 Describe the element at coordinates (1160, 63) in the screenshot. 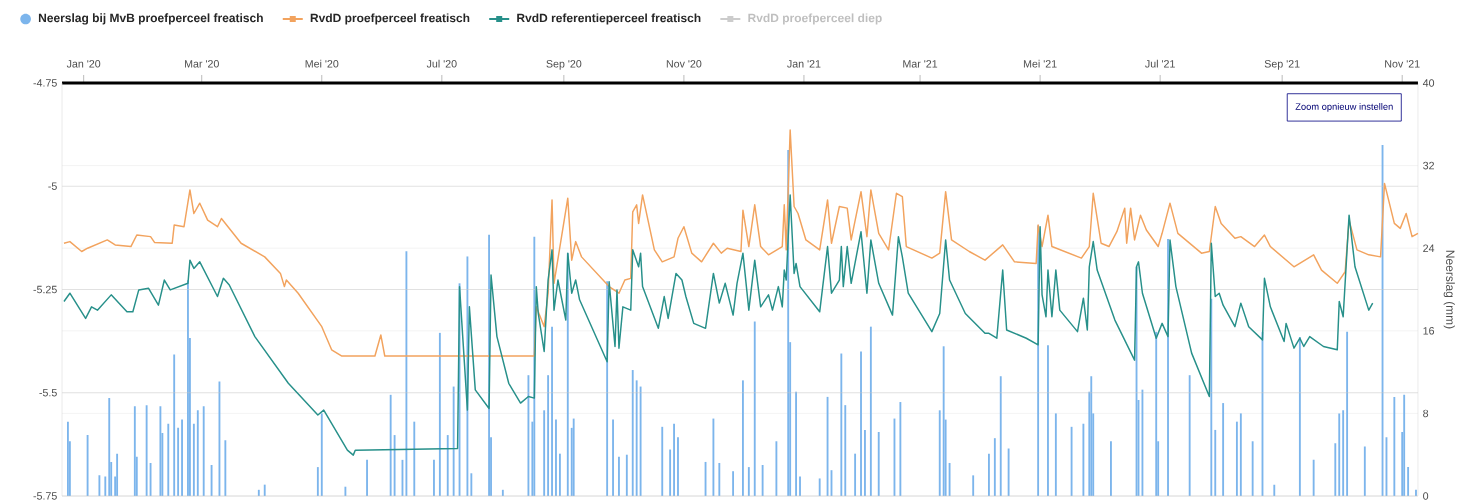

I see `x-tick-label: Jul '21` at that location.